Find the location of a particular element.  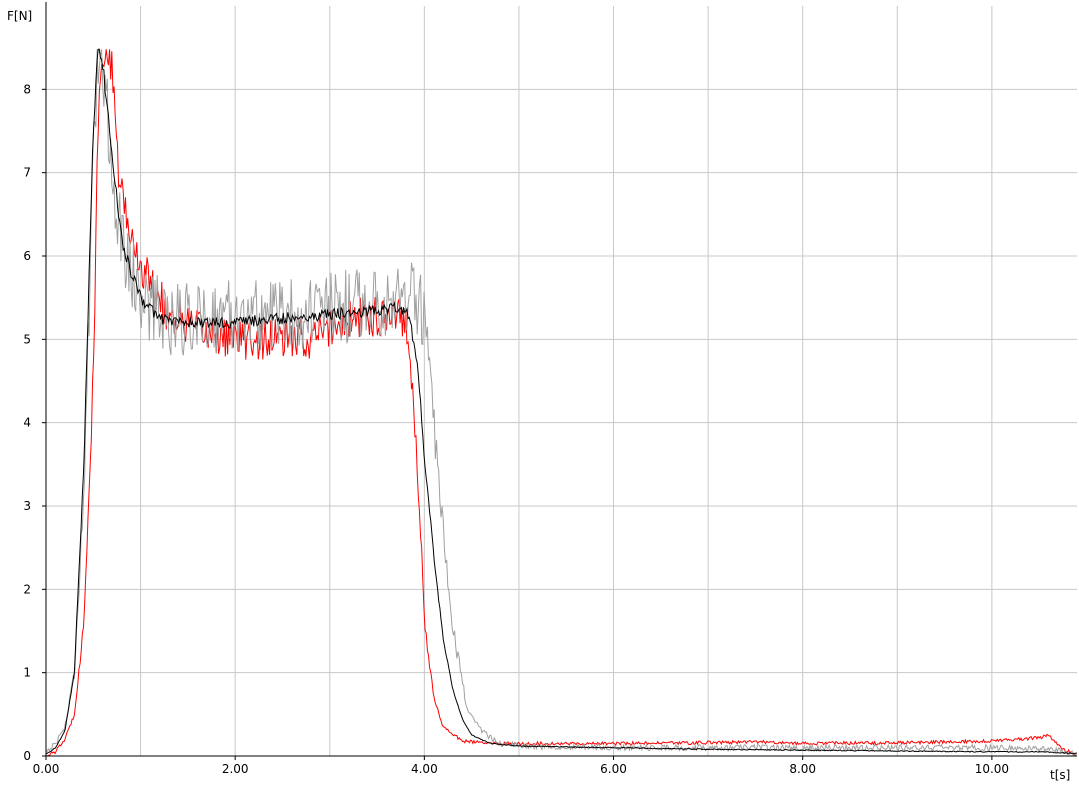

y-tick-label: 3 is located at coordinates (27, 506).